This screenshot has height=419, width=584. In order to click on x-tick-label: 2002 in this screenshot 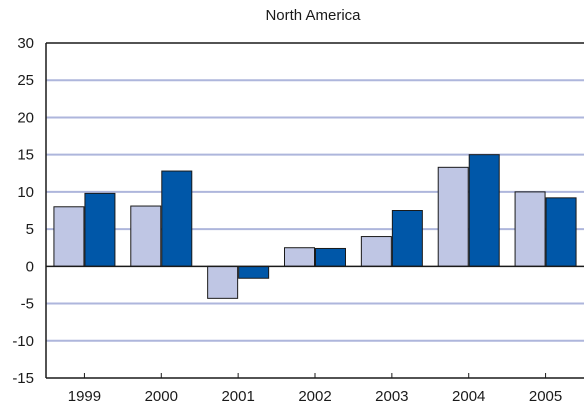, I will do `click(314, 396)`.